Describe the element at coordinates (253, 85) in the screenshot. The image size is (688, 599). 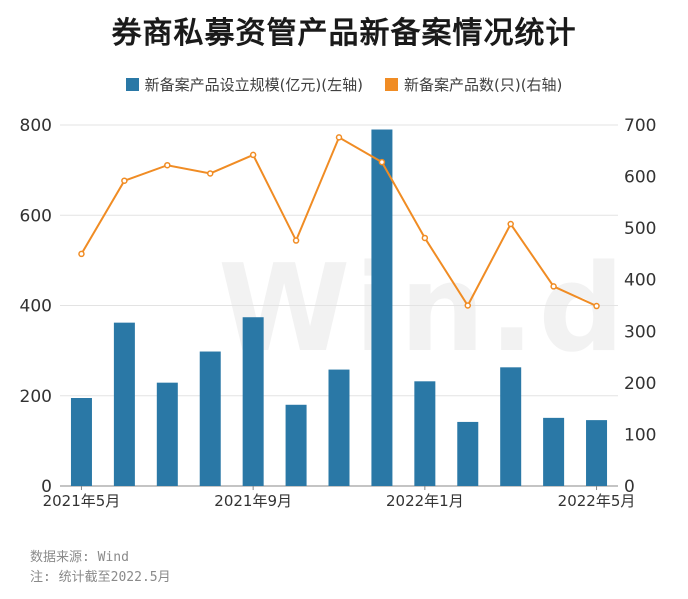
I see `legend-label-bar: 新备案产品设立规模(亿元)(左轴)` at that location.